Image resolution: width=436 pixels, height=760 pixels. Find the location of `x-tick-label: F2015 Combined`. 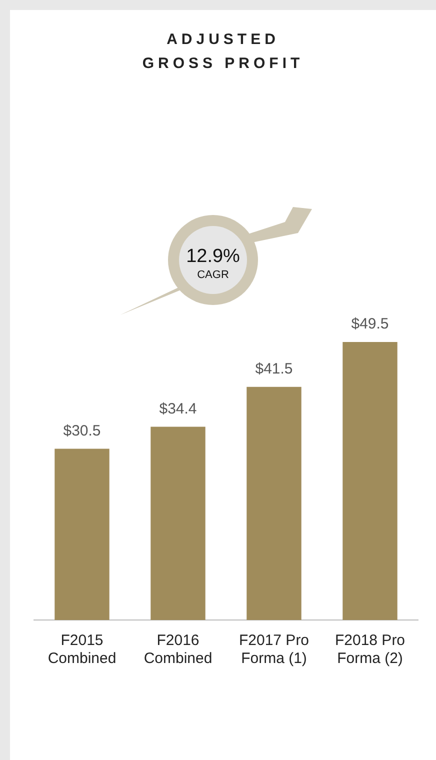

x-tick-label: F2015 Combined is located at coordinates (82, 650).